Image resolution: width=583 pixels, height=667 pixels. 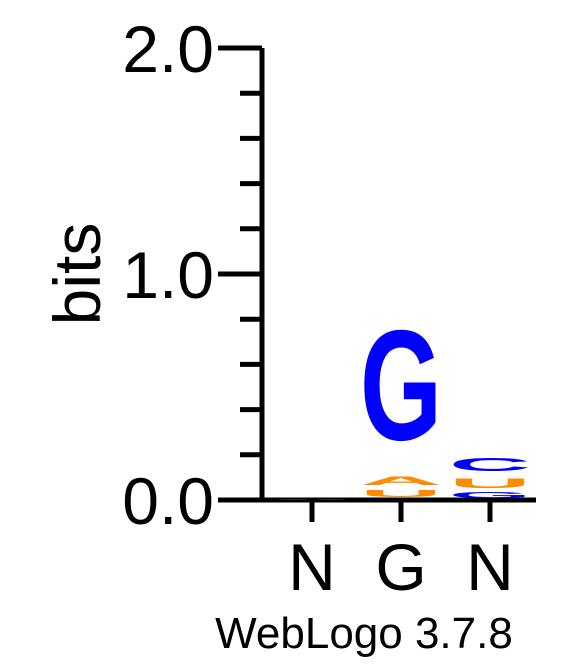 What do you see at coordinates (168, 49) in the screenshot?
I see `y-tick-label: 2.0` at bounding box center [168, 49].